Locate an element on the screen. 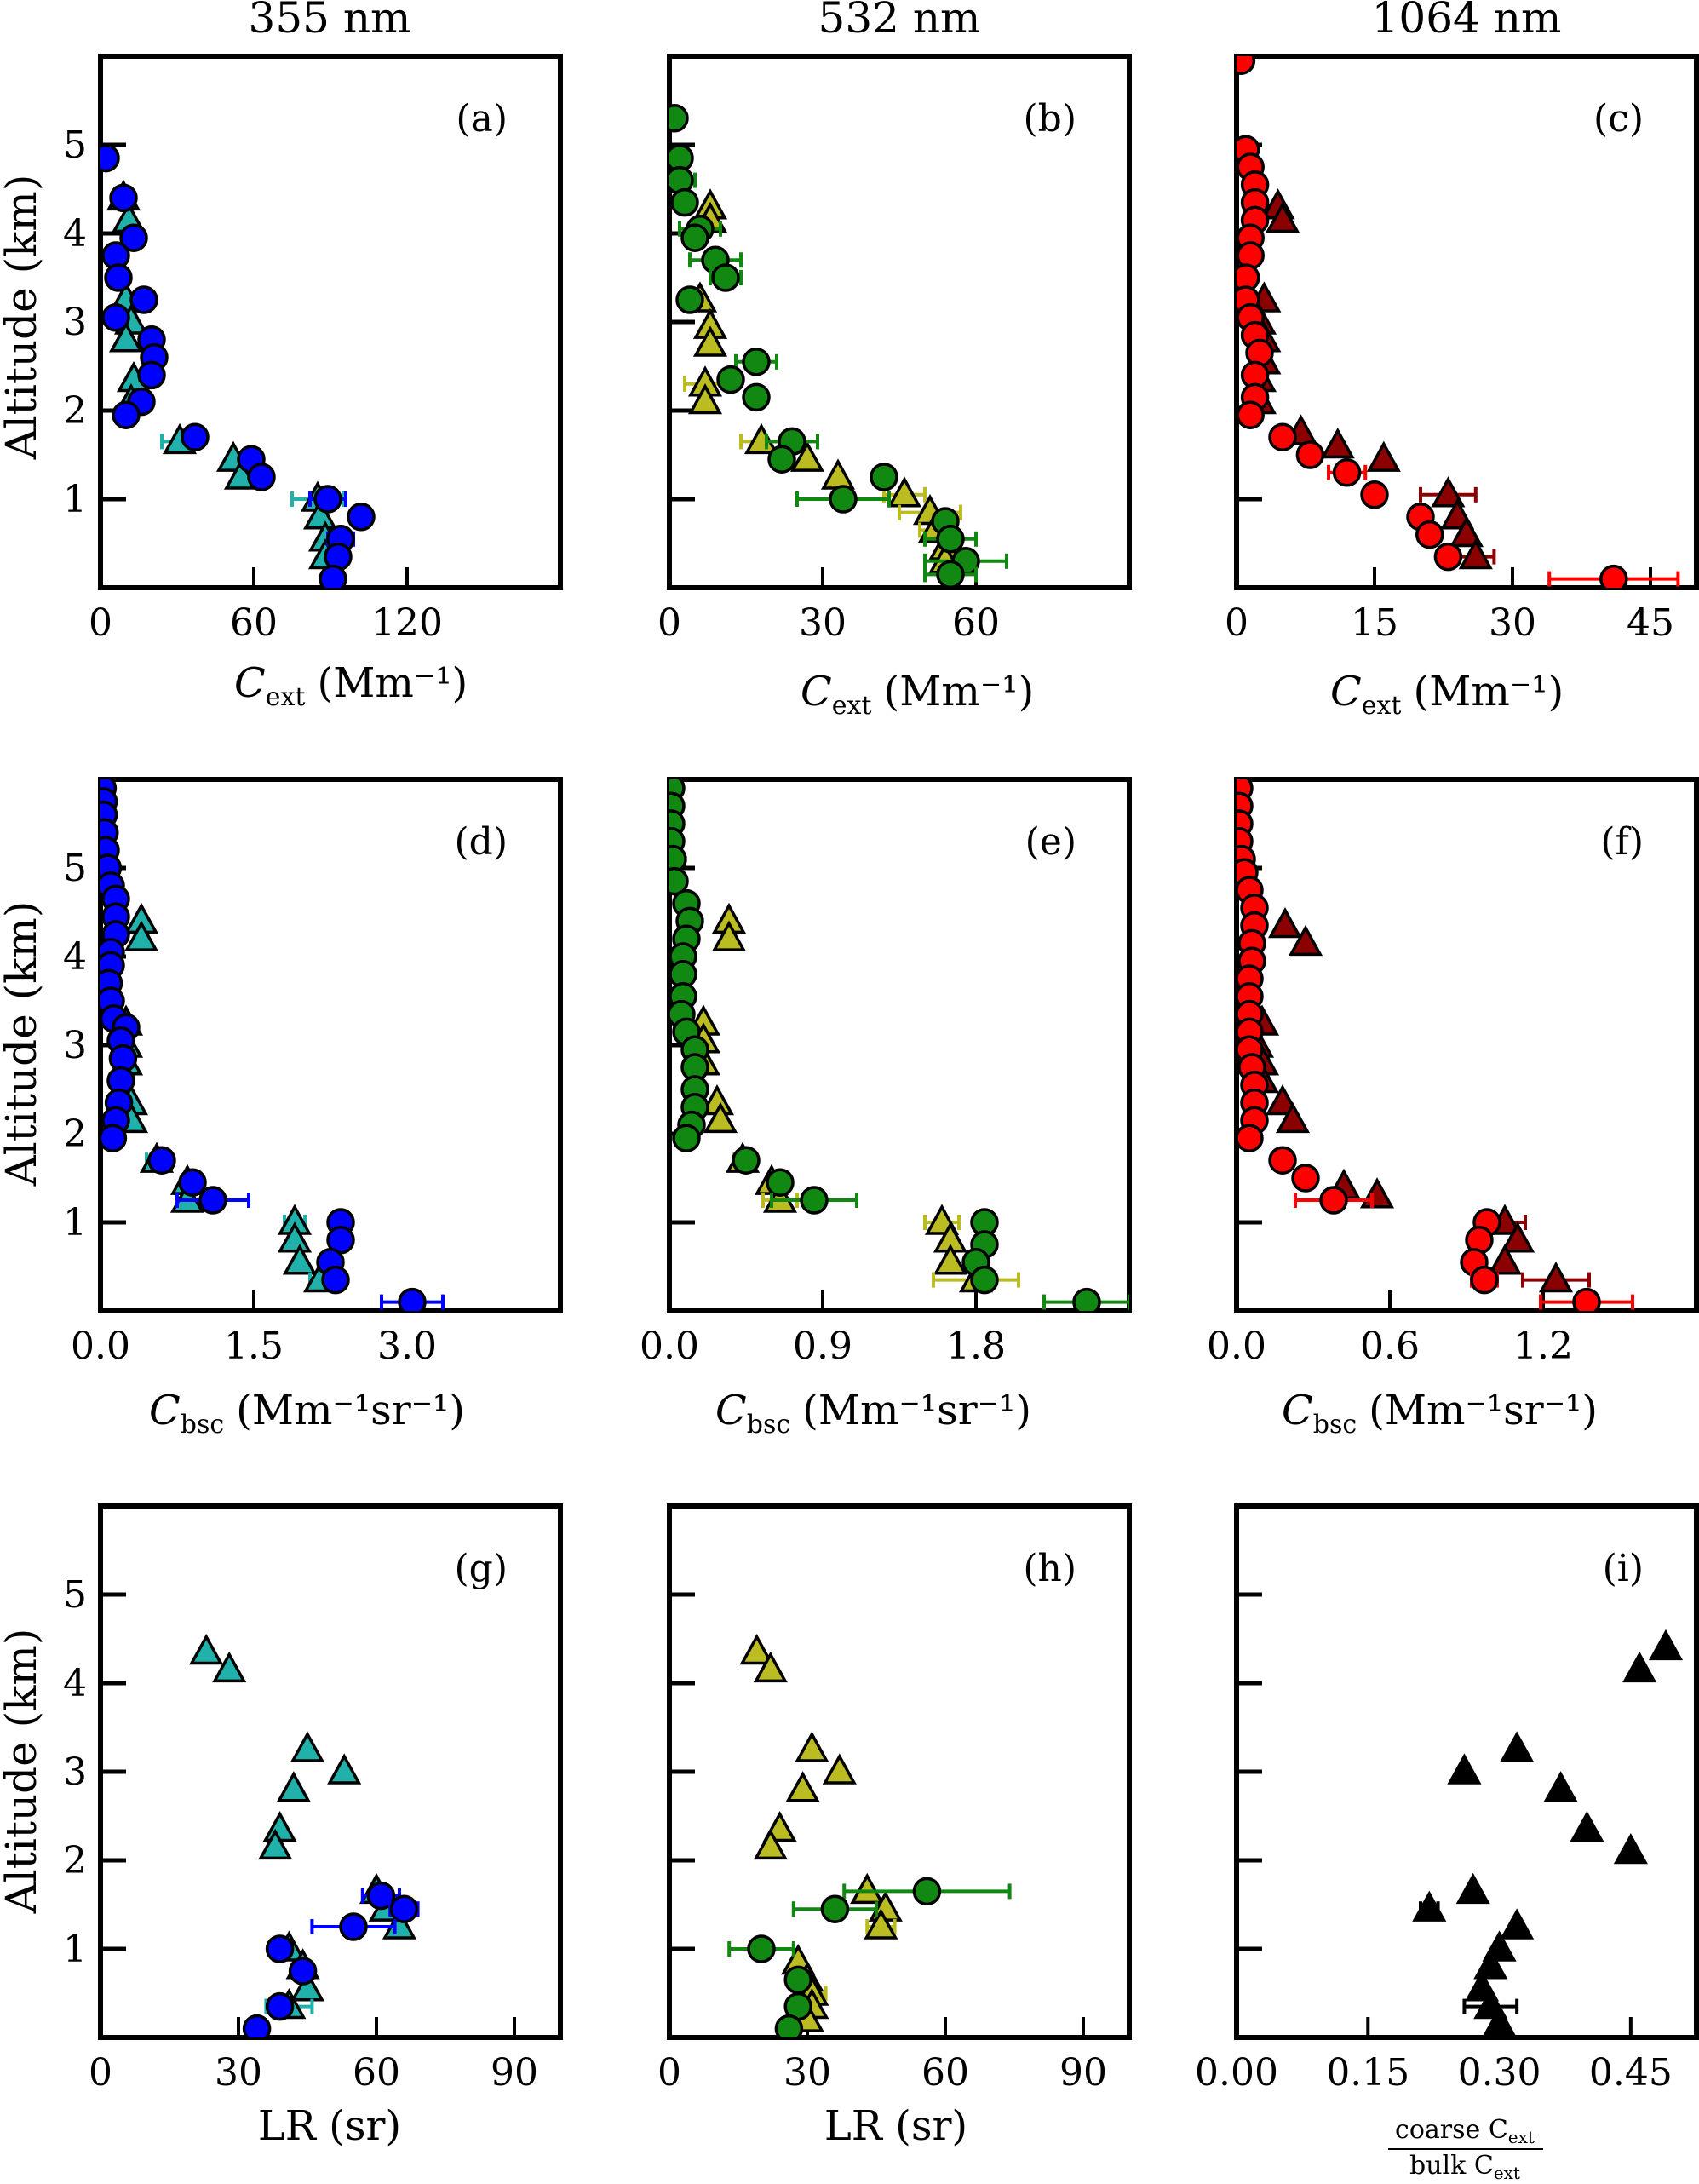  y-axis-label-row1: Altitude (km) is located at coordinates (23, 318).